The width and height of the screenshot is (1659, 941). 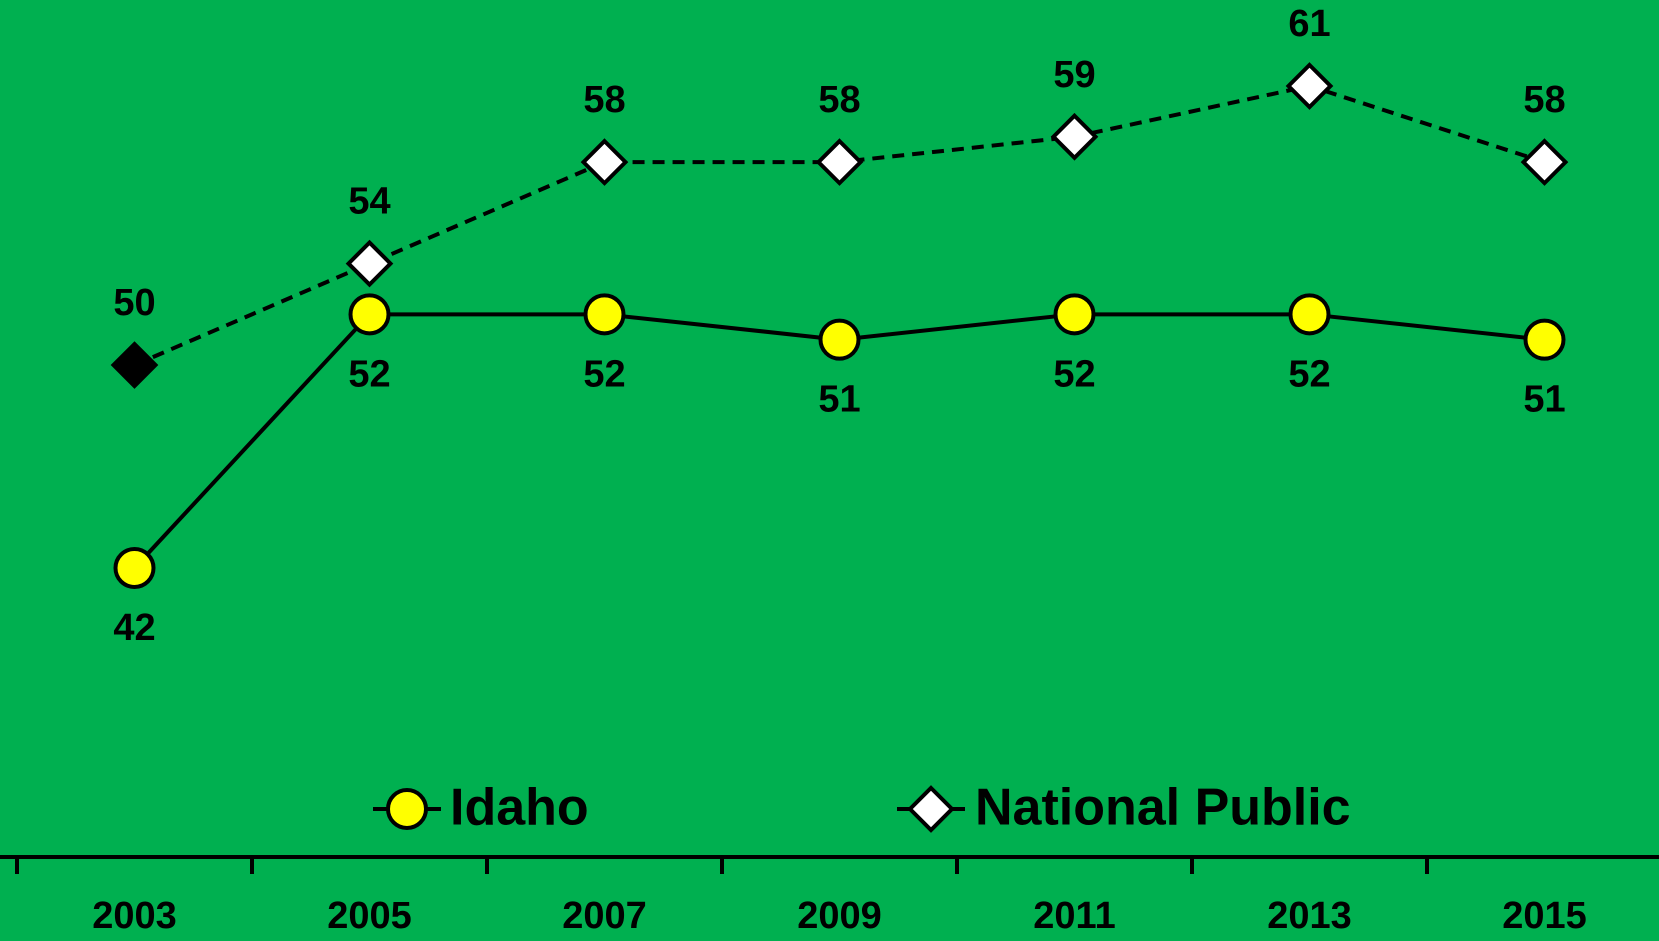 What do you see at coordinates (519, 808) in the screenshot?
I see `legend-label: Idaho` at bounding box center [519, 808].